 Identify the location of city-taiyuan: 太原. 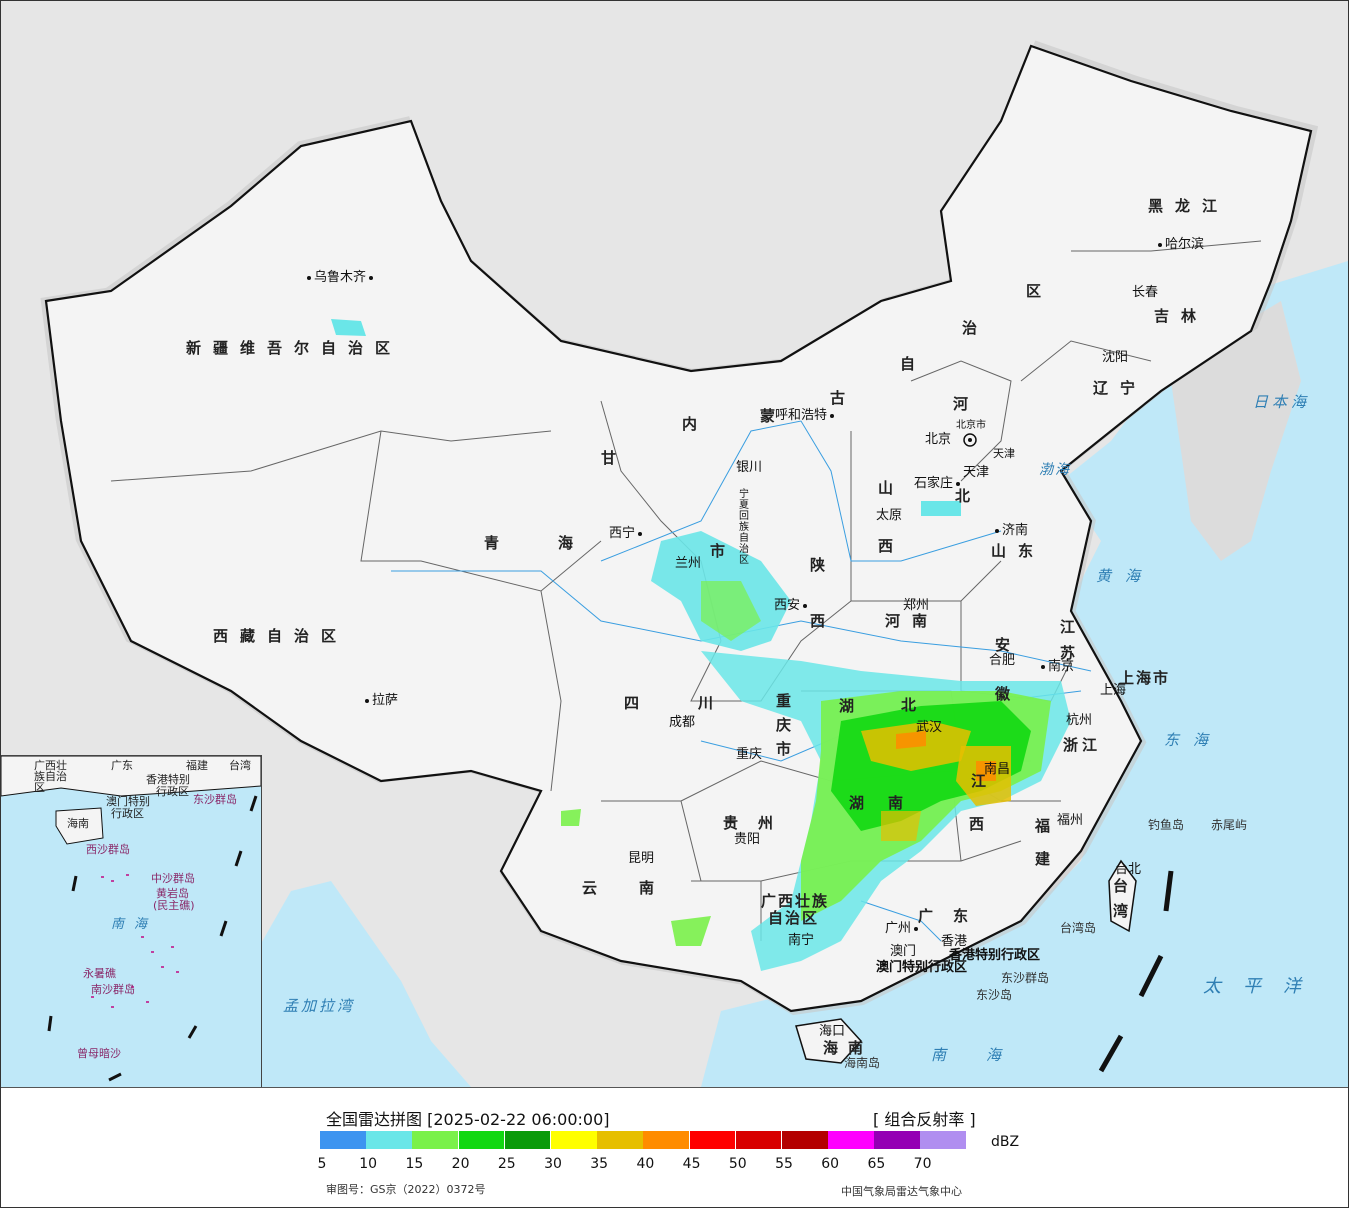
(889, 515).